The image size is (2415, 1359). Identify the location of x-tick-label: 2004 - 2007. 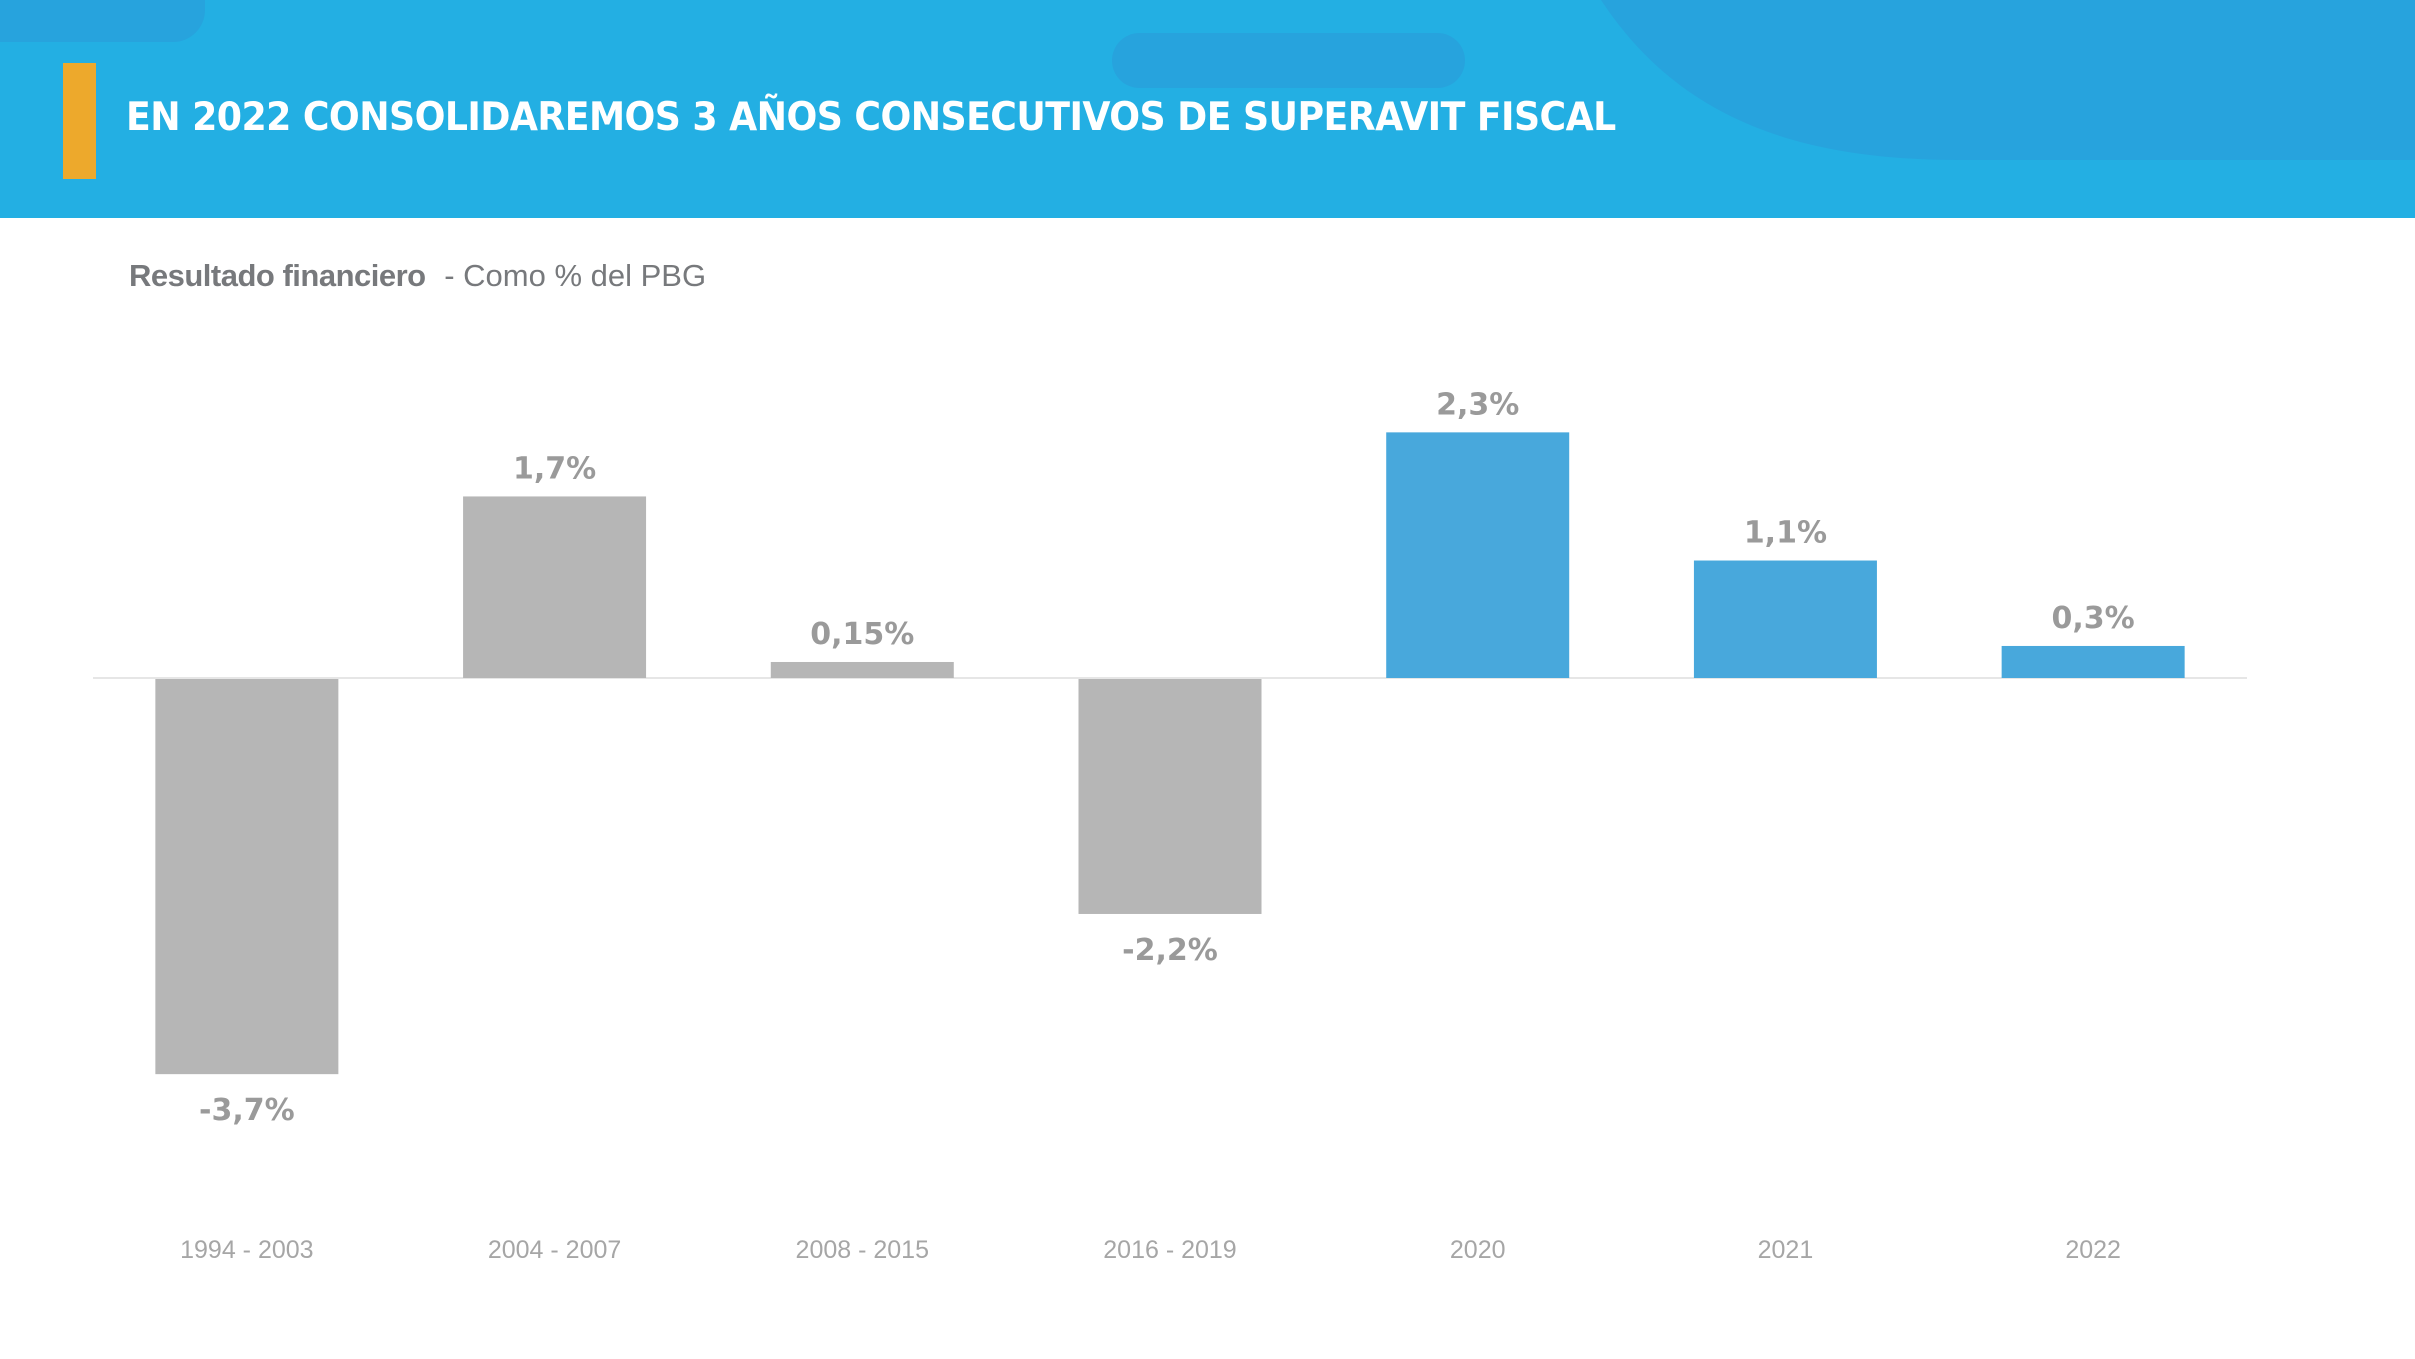
(554, 1250).